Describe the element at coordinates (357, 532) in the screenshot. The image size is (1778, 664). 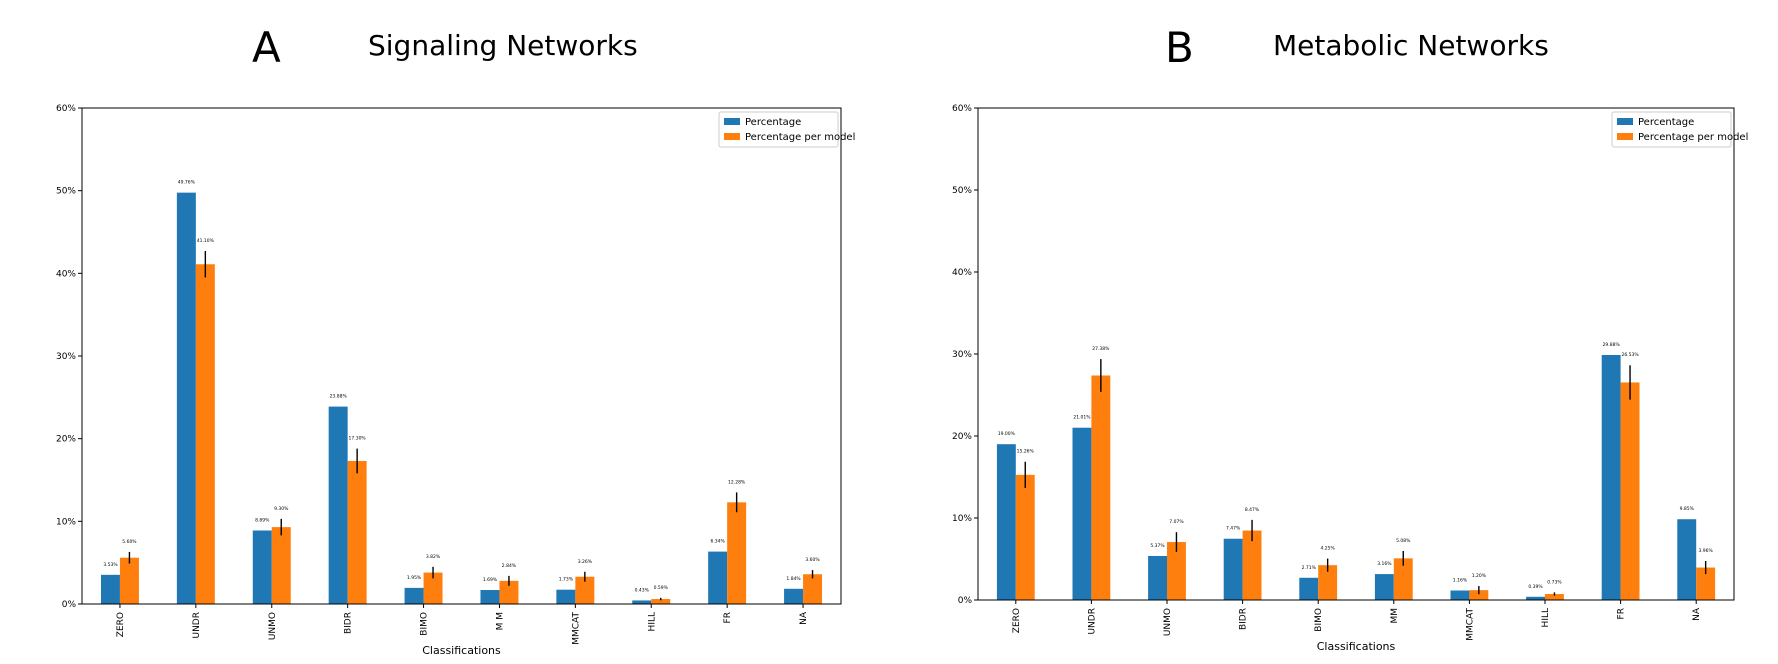
I see `panel-a-bar-per-model-bidr` at that location.